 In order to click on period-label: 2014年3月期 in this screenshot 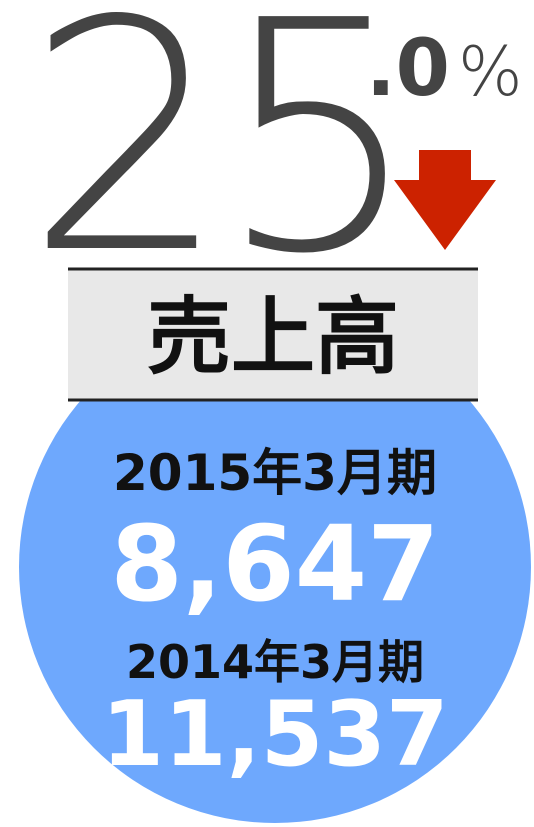, I will do `click(275, 662)`.